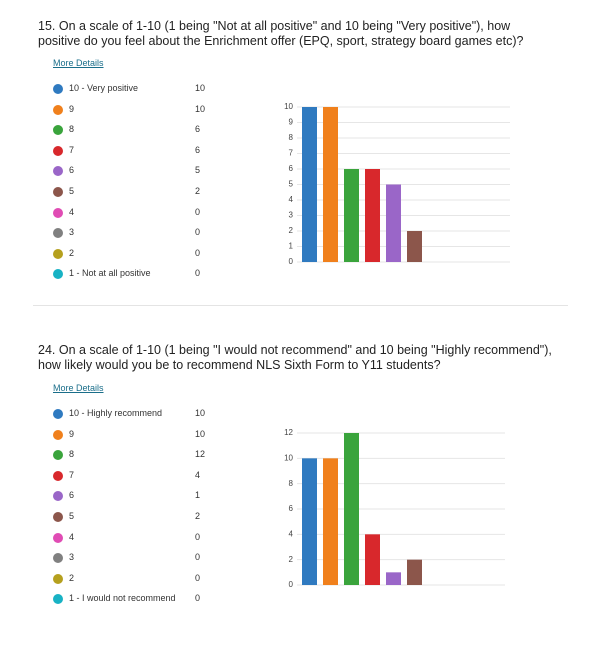  Describe the element at coordinates (110, 273) in the screenshot. I see `legend-label: 1 - Not at all positive` at that location.